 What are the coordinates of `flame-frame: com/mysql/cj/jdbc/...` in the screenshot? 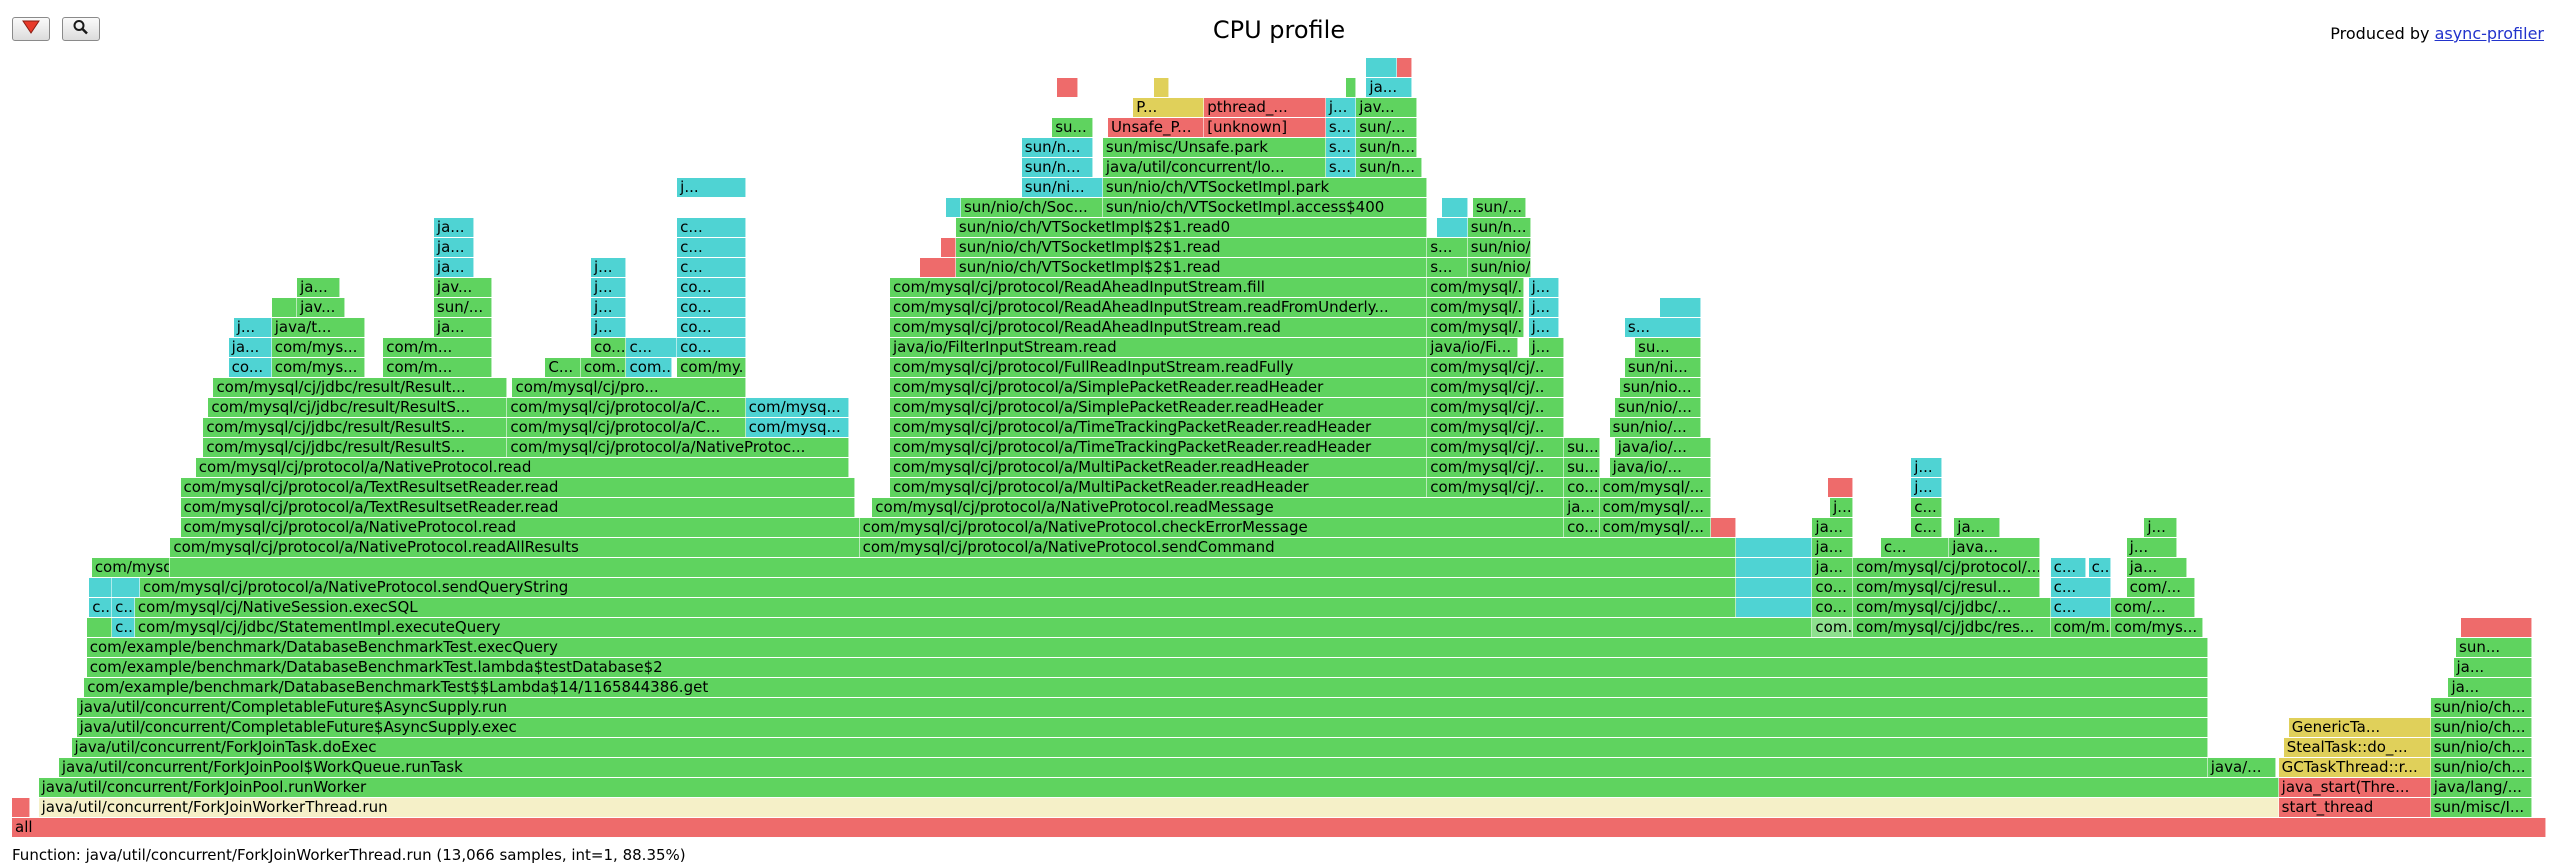 It's located at (1951, 607).